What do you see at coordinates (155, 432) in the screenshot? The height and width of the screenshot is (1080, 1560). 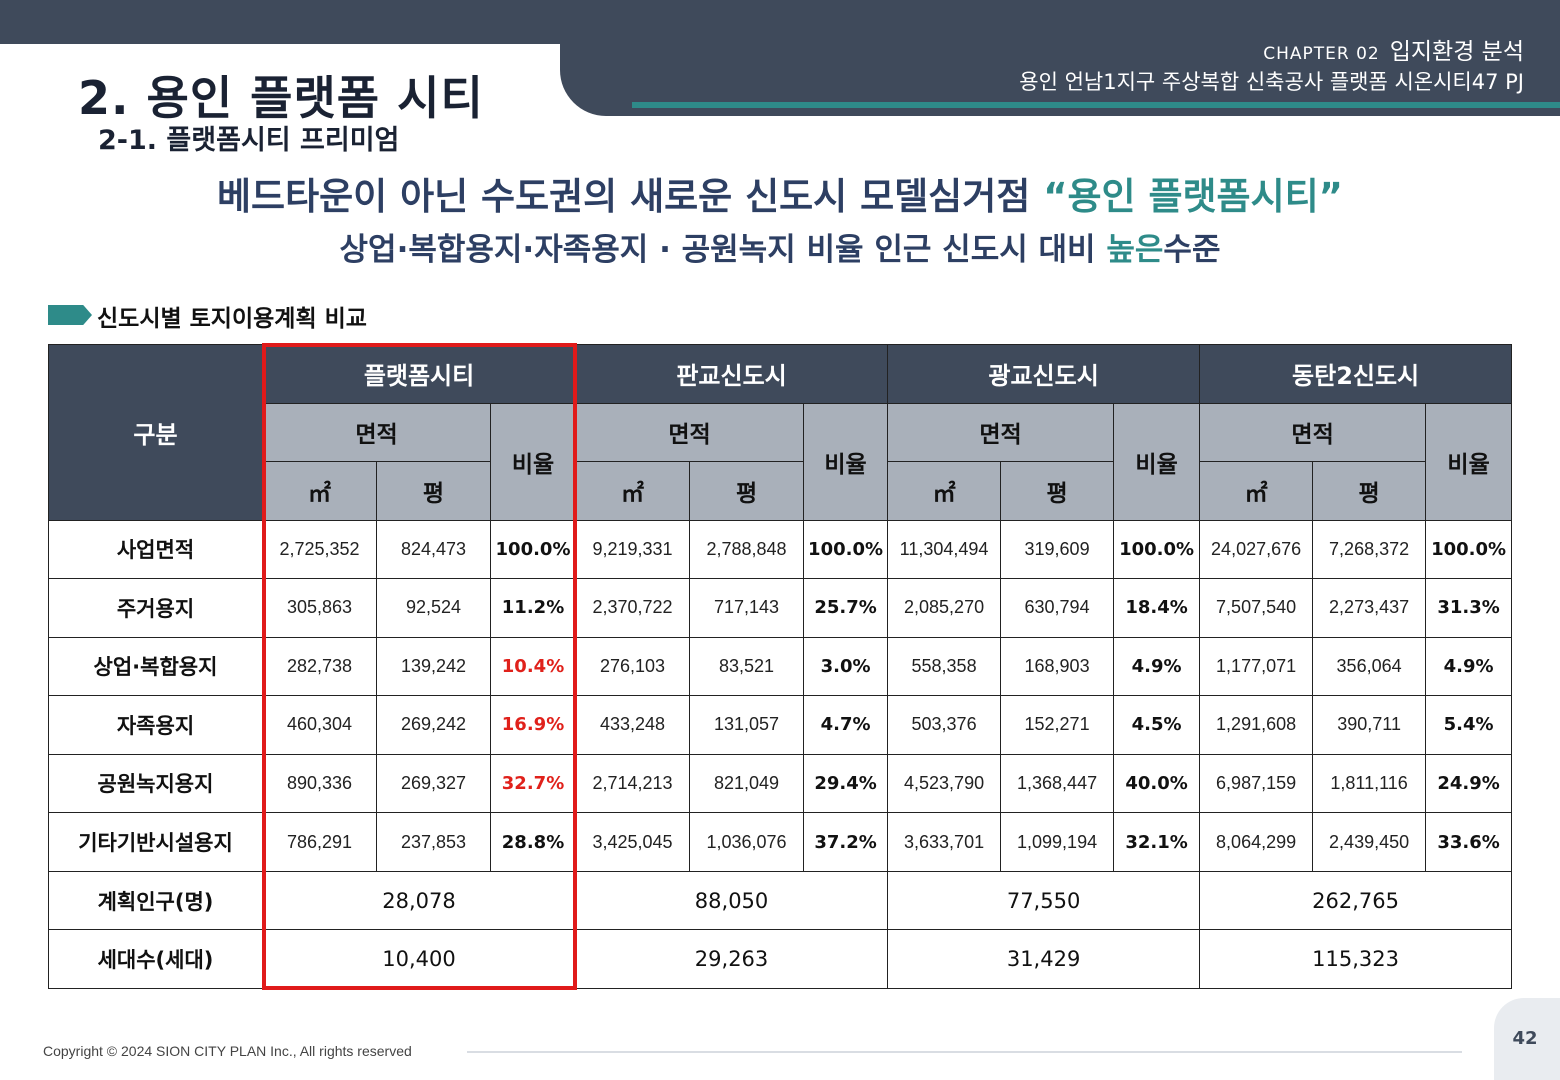 I see `corner-header: 구분` at bounding box center [155, 432].